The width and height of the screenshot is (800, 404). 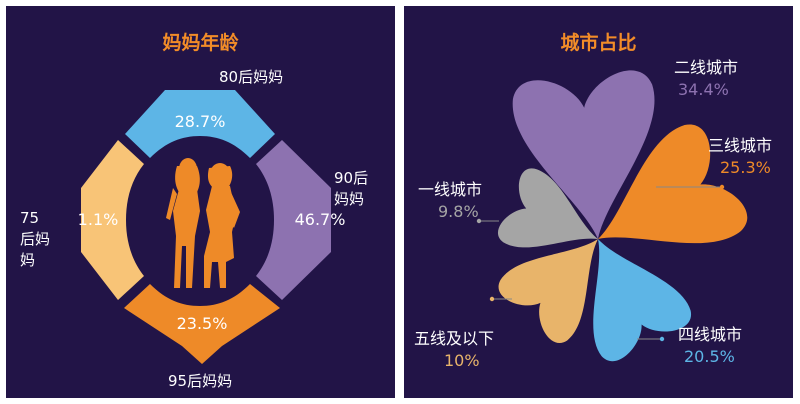 What do you see at coordinates (462, 360) in the screenshot?
I see `city-value-五线及以下: 10%` at bounding box center [462, 360].